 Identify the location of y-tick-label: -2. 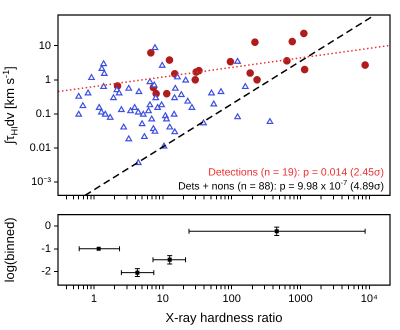
(46, 272).